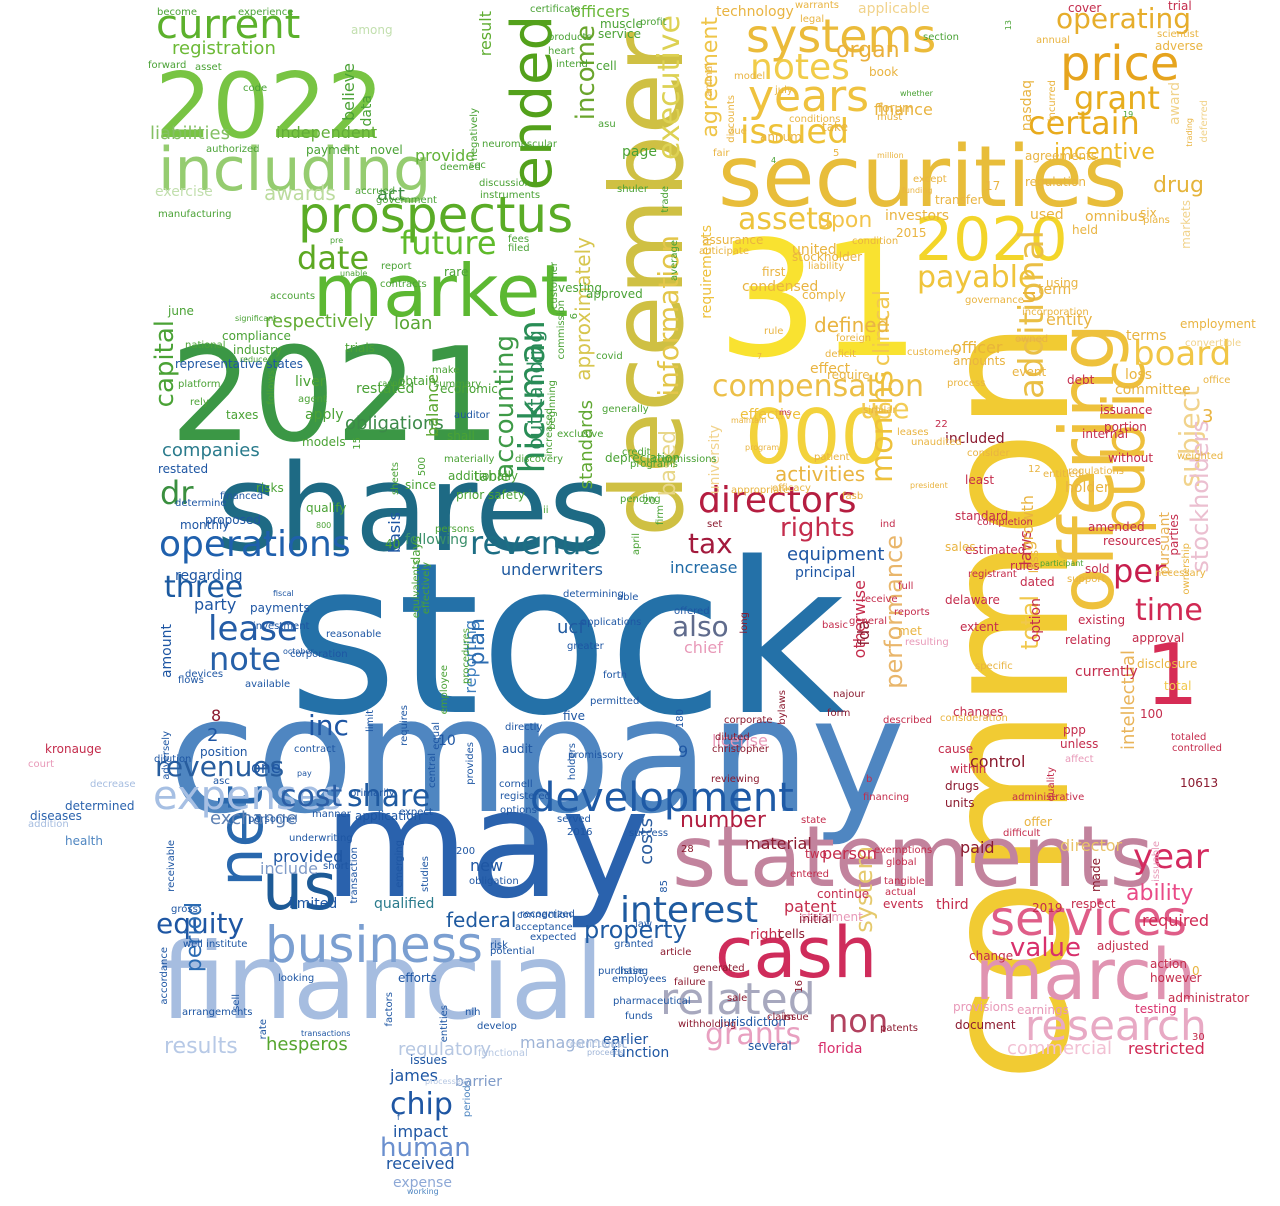 The image size is (1280, 1206). Describe the element at coordinates (404, 725) in the screenshot. I see `cloud-word: requires` at that location.